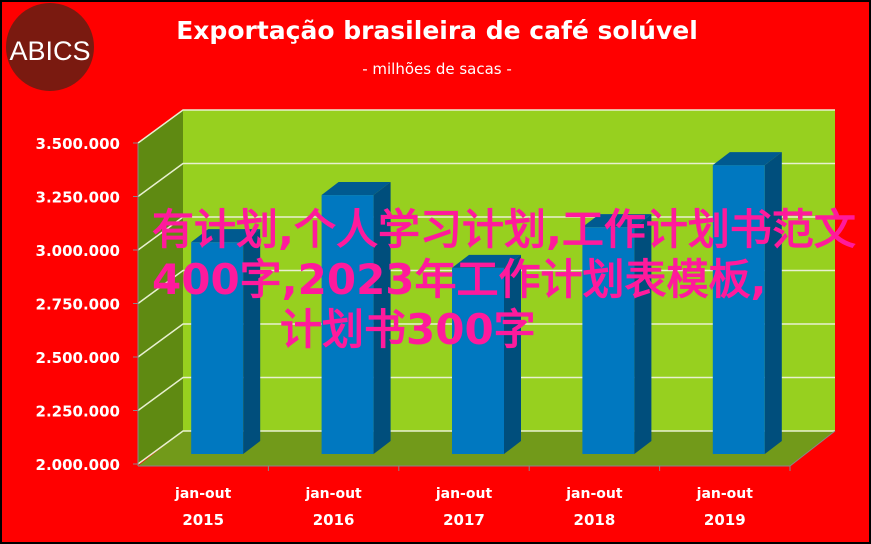  Describe the element at coordinates (78, 465) in the screenshot. I see `y-tick-label: 2.000.000` at that location.